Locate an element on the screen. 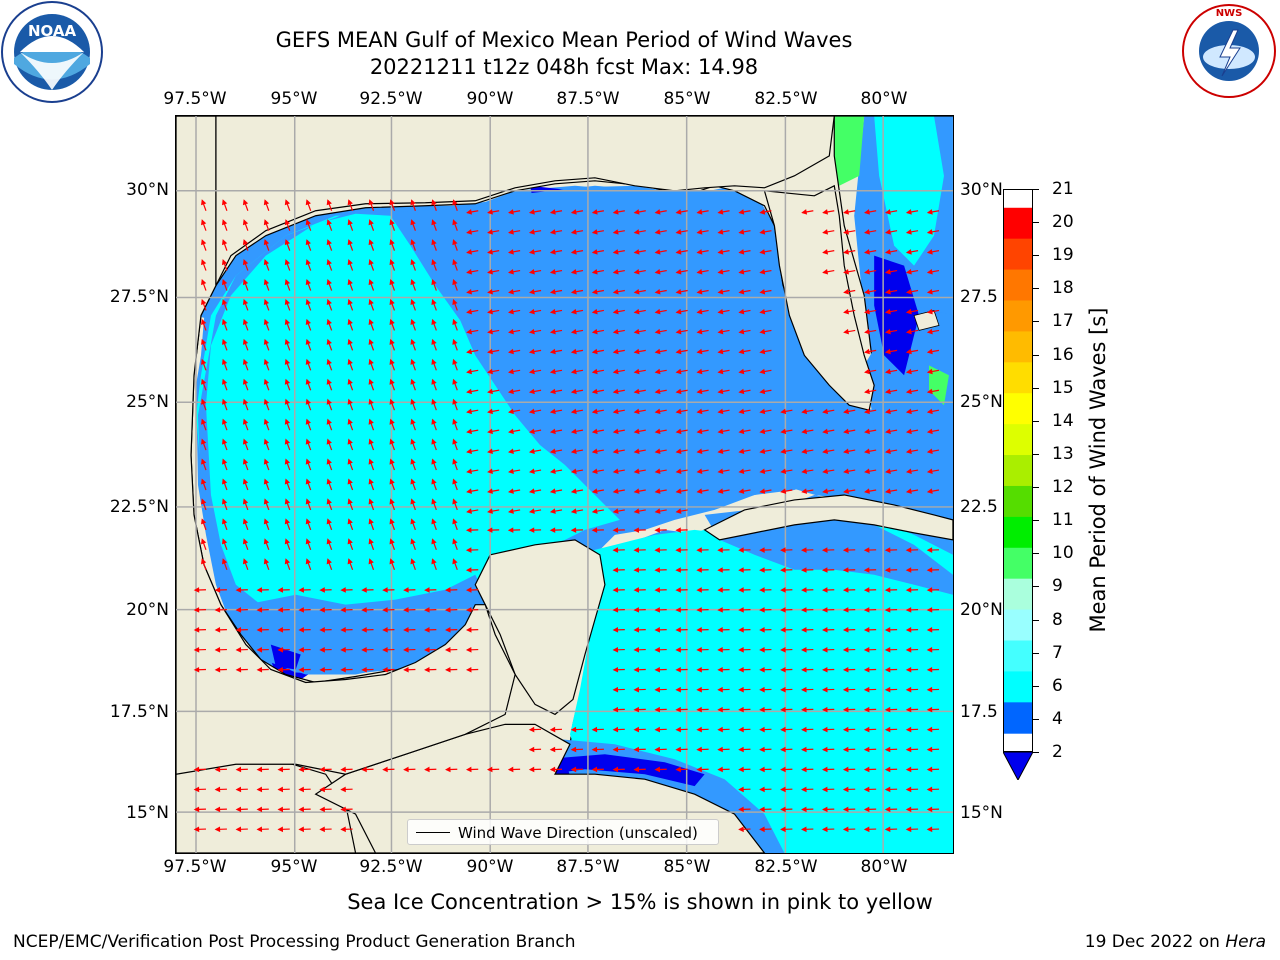 This screenshot has width=1280, height=960. lat-label-right: 27.5 is located at coordinates (979, 297).